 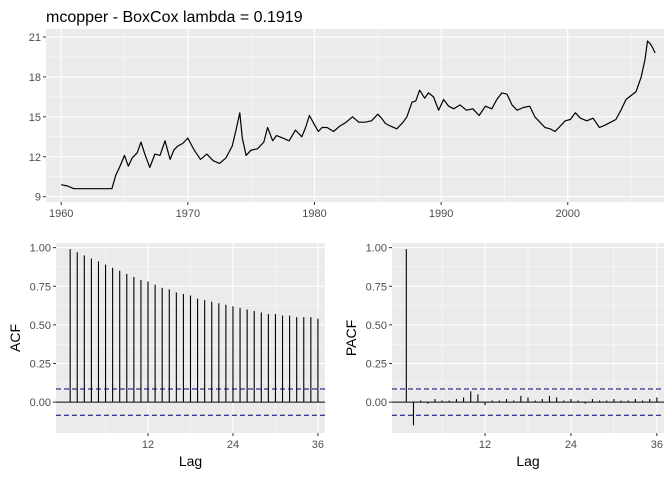 I want to click on y-tick-label: 18, so click(x=35, y=78).